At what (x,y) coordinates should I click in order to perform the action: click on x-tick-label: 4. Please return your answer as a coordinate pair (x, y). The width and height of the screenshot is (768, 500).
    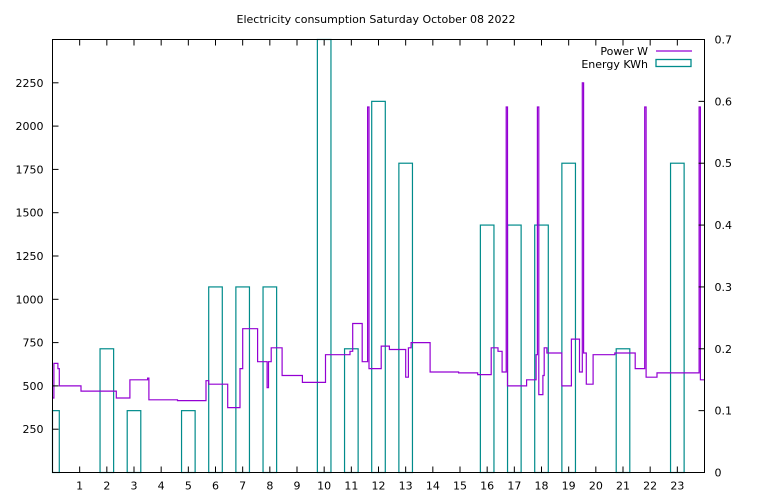
    Looking at the image, I should click on (161, 486).